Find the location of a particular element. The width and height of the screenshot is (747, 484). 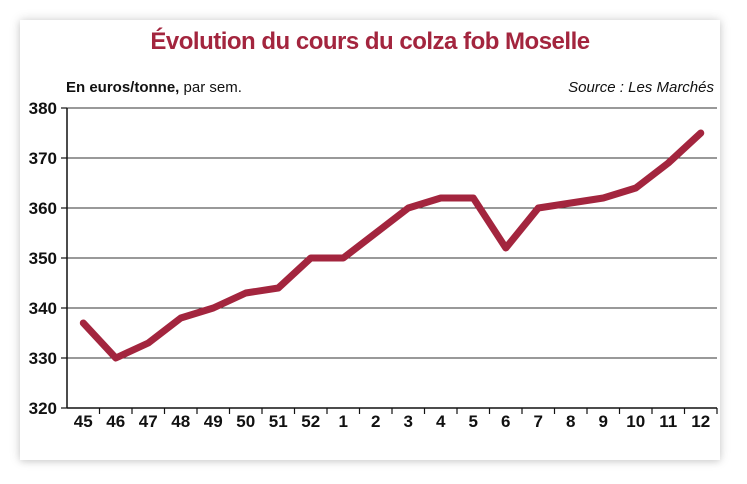

y-axis: 320 330 340 350 360 370 380 is located at coordinates (48, 258).